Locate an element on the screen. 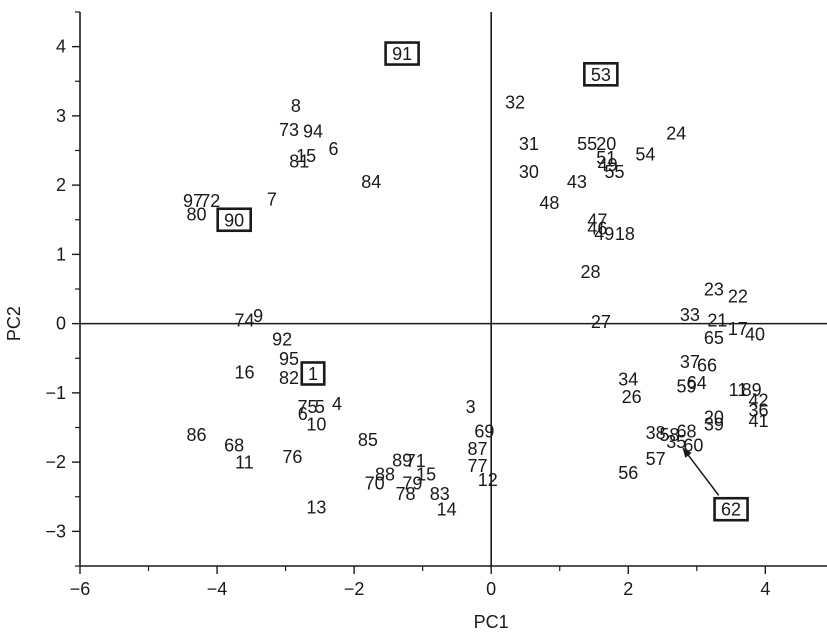 The image size is (827, 636). point-label: 41 is located at coordinates (758, 421).